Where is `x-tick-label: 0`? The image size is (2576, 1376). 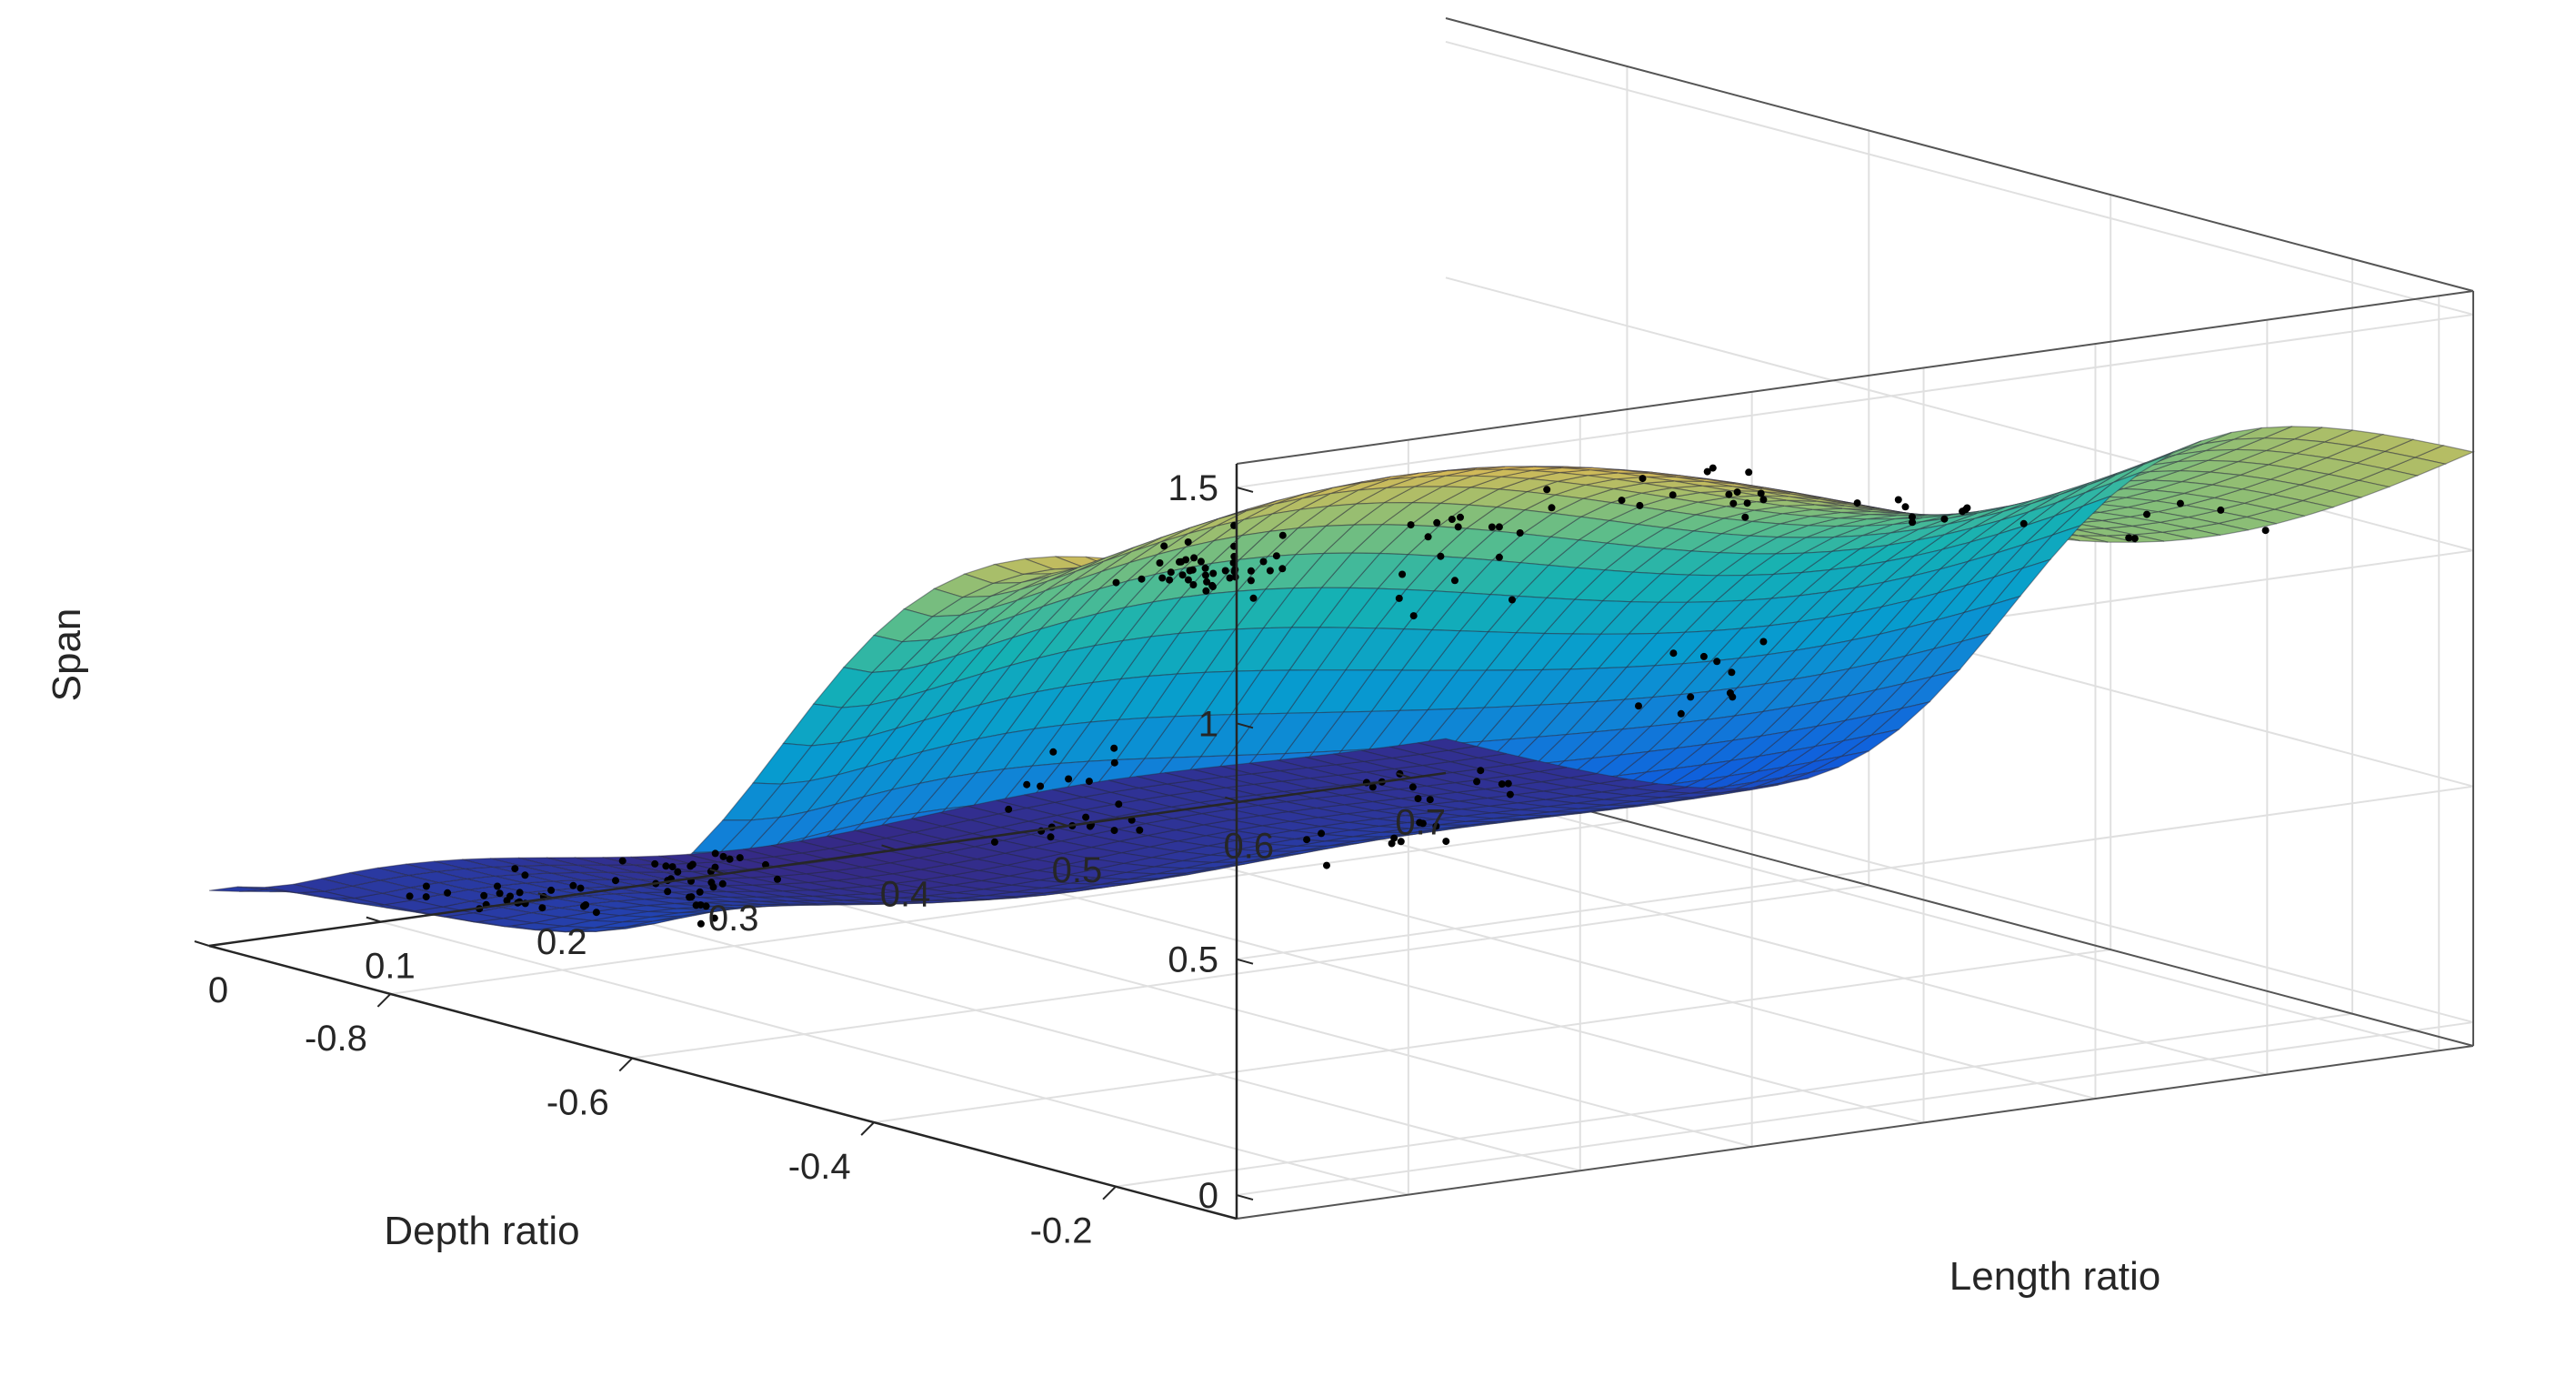 x-tick-label: 0 is located at coordinates (218, 990).